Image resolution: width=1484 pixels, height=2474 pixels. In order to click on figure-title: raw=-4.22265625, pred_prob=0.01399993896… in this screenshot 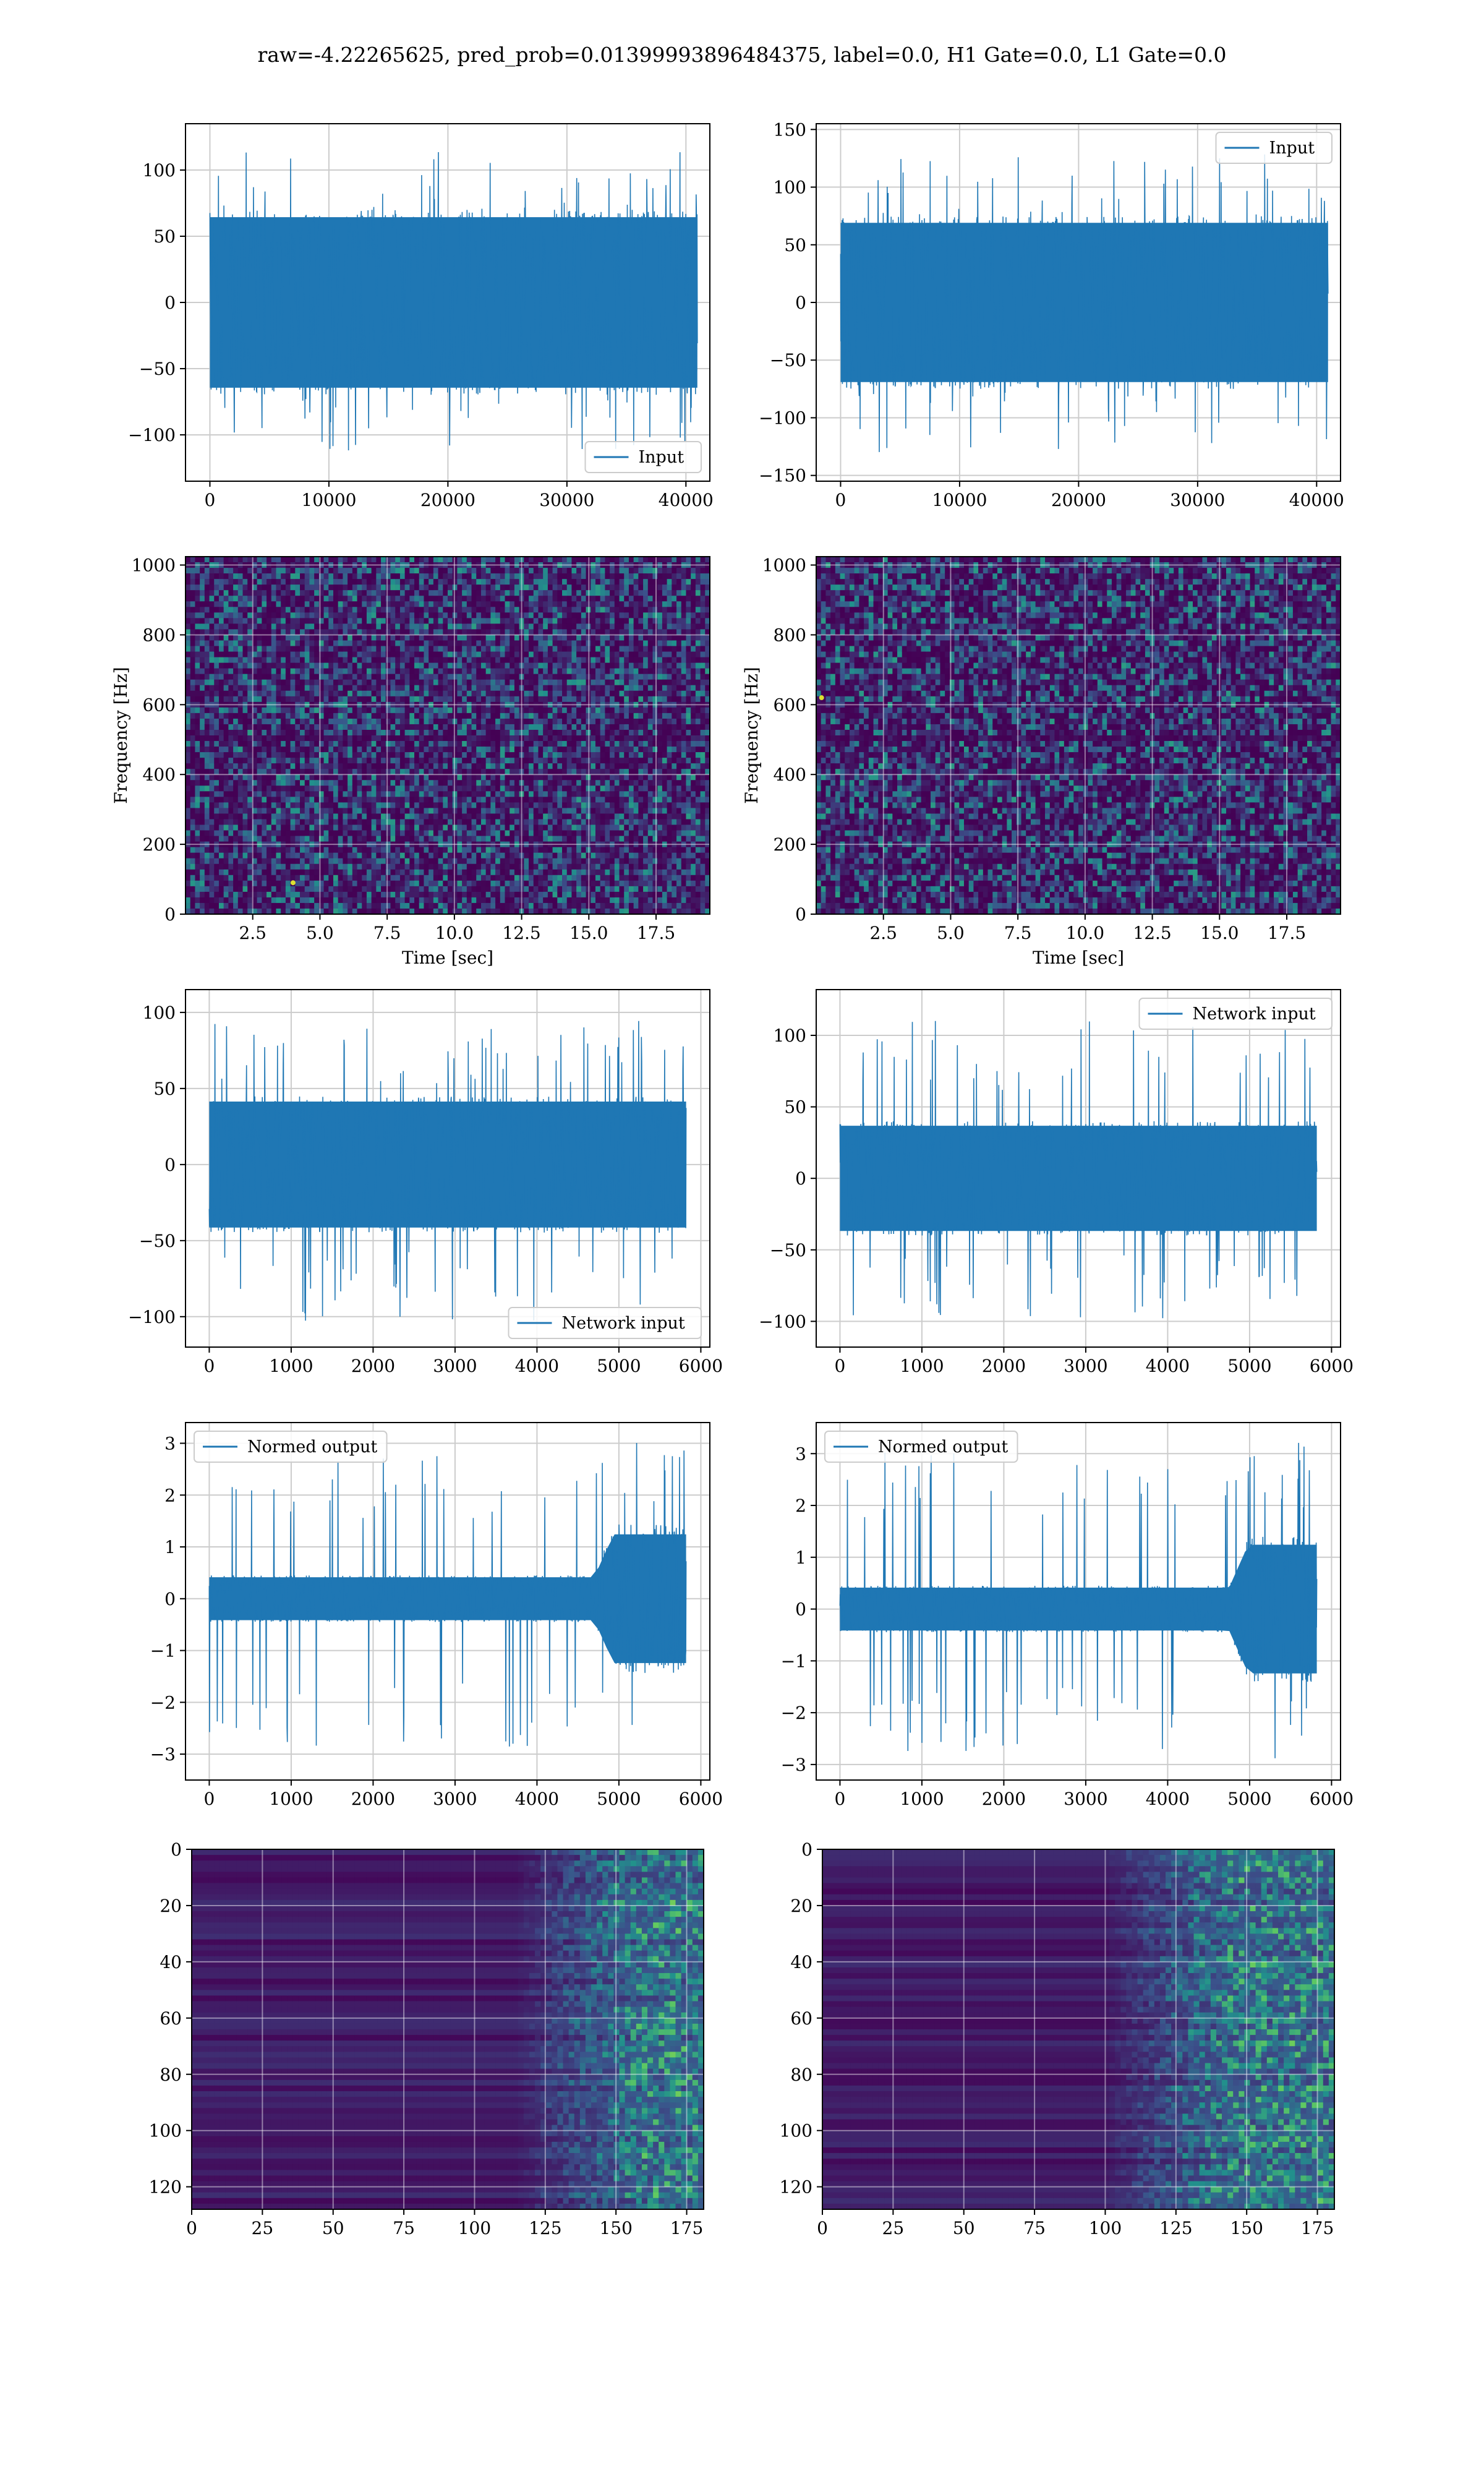, I will do `click(741, 55)`.